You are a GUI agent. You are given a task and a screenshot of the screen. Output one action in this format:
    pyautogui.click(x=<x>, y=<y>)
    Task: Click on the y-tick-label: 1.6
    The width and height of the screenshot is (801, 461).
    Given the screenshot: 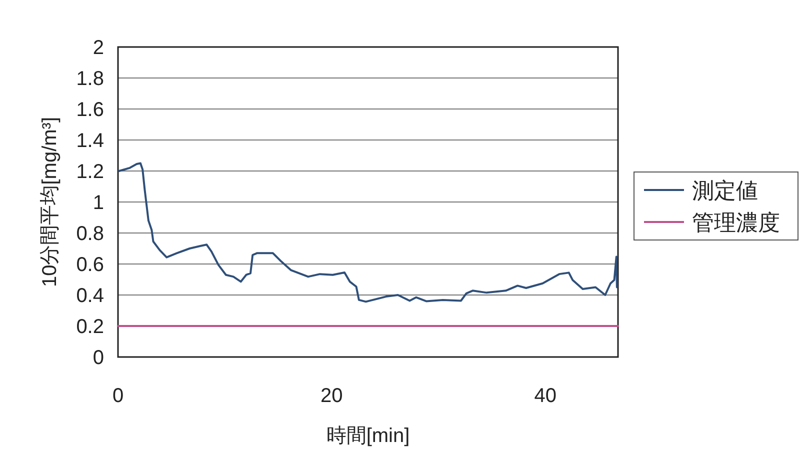 What is the action you would take?
    pyautogui.click(x=90, y=110)
    